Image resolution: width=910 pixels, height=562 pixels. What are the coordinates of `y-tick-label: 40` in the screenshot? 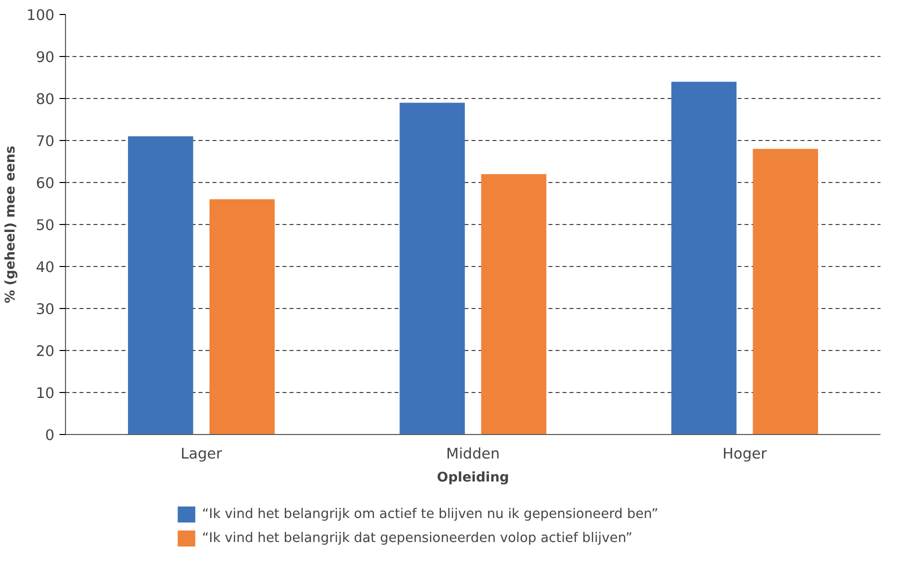 It's located at (45, 267).